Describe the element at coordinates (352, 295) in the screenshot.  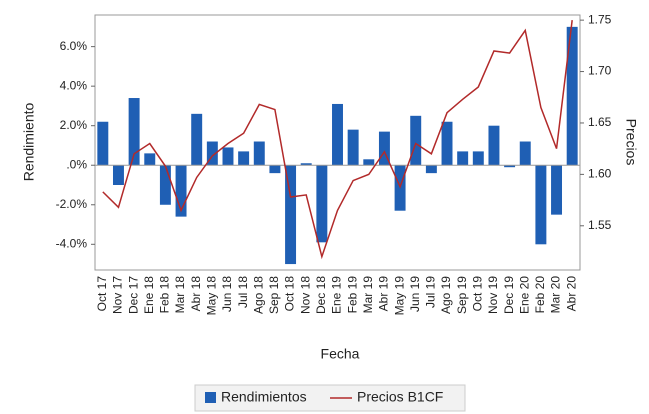
I see `x-tick-label: Feb 19` at that location.